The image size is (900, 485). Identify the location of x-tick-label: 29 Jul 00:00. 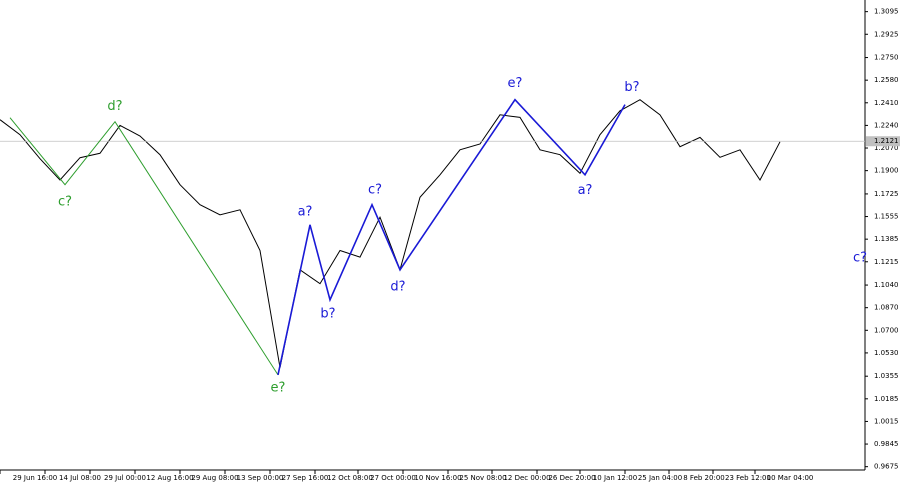
(125, 478).